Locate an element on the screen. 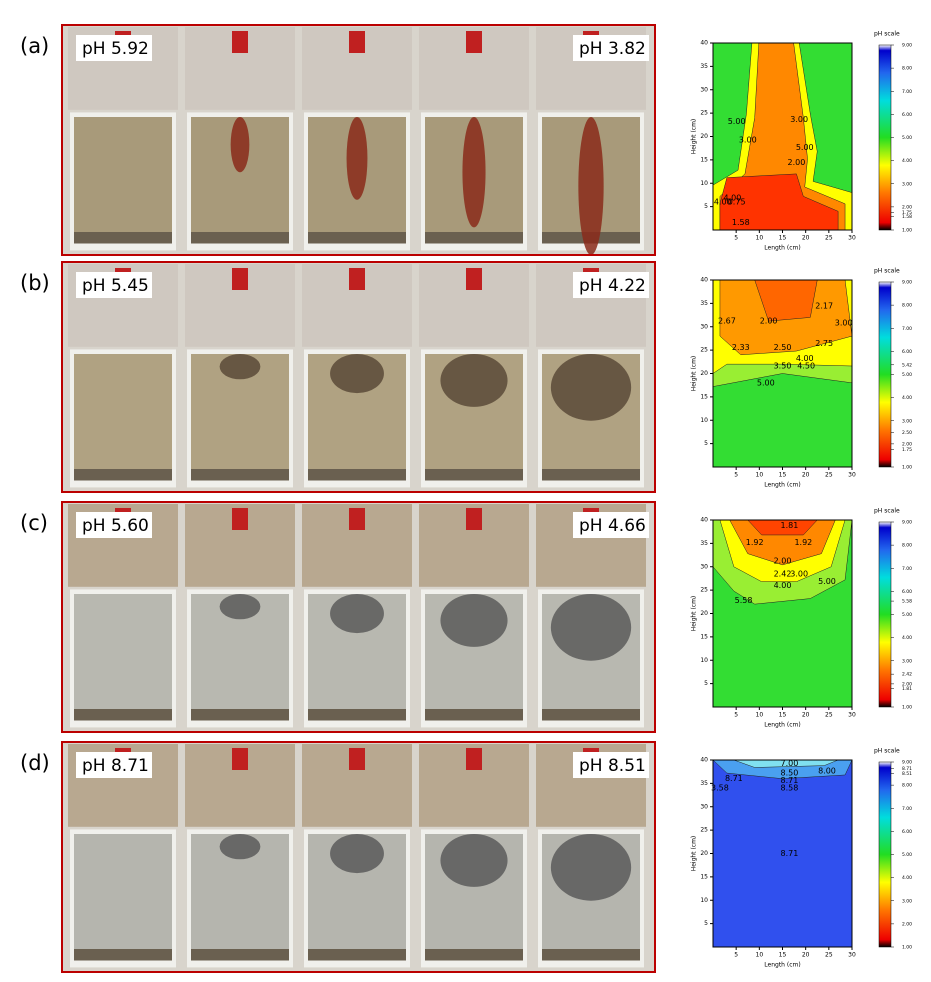 This screenshot has width=931, height=982. contour-label: 0.75 is located at coordinates (737, 201).